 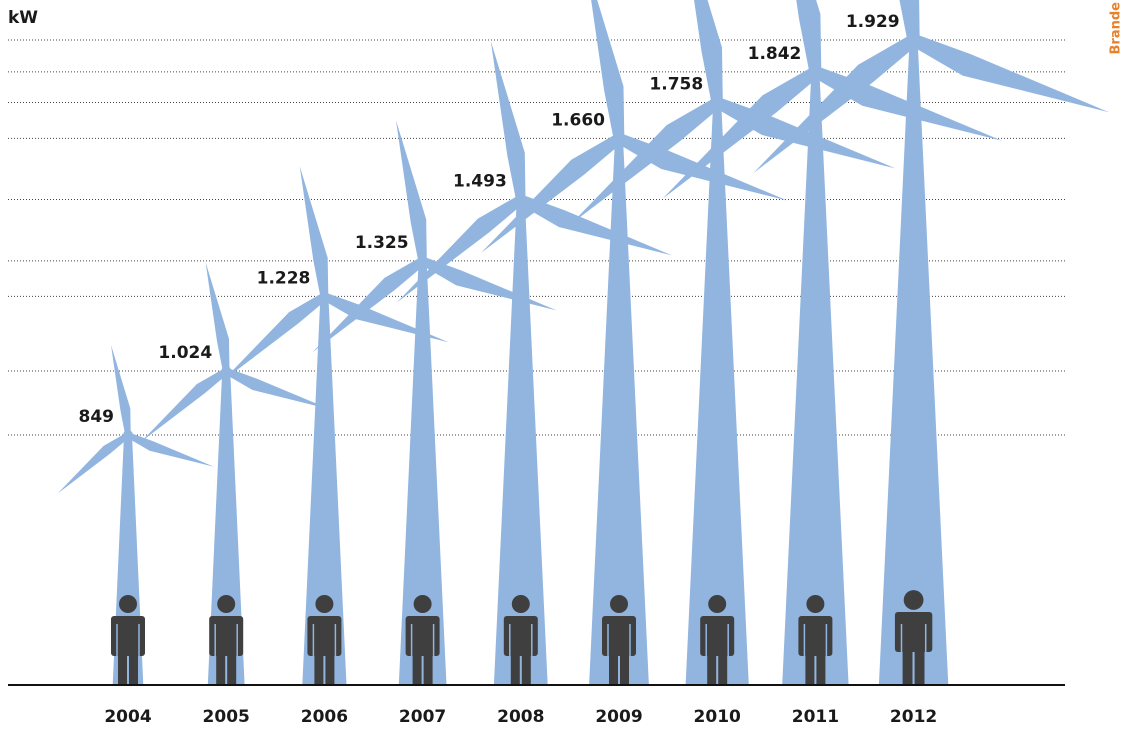 What do you see at coordinates (873, 22) in the screenshot?
I see `value-label: 1.929` at bounding box center [873, 22].